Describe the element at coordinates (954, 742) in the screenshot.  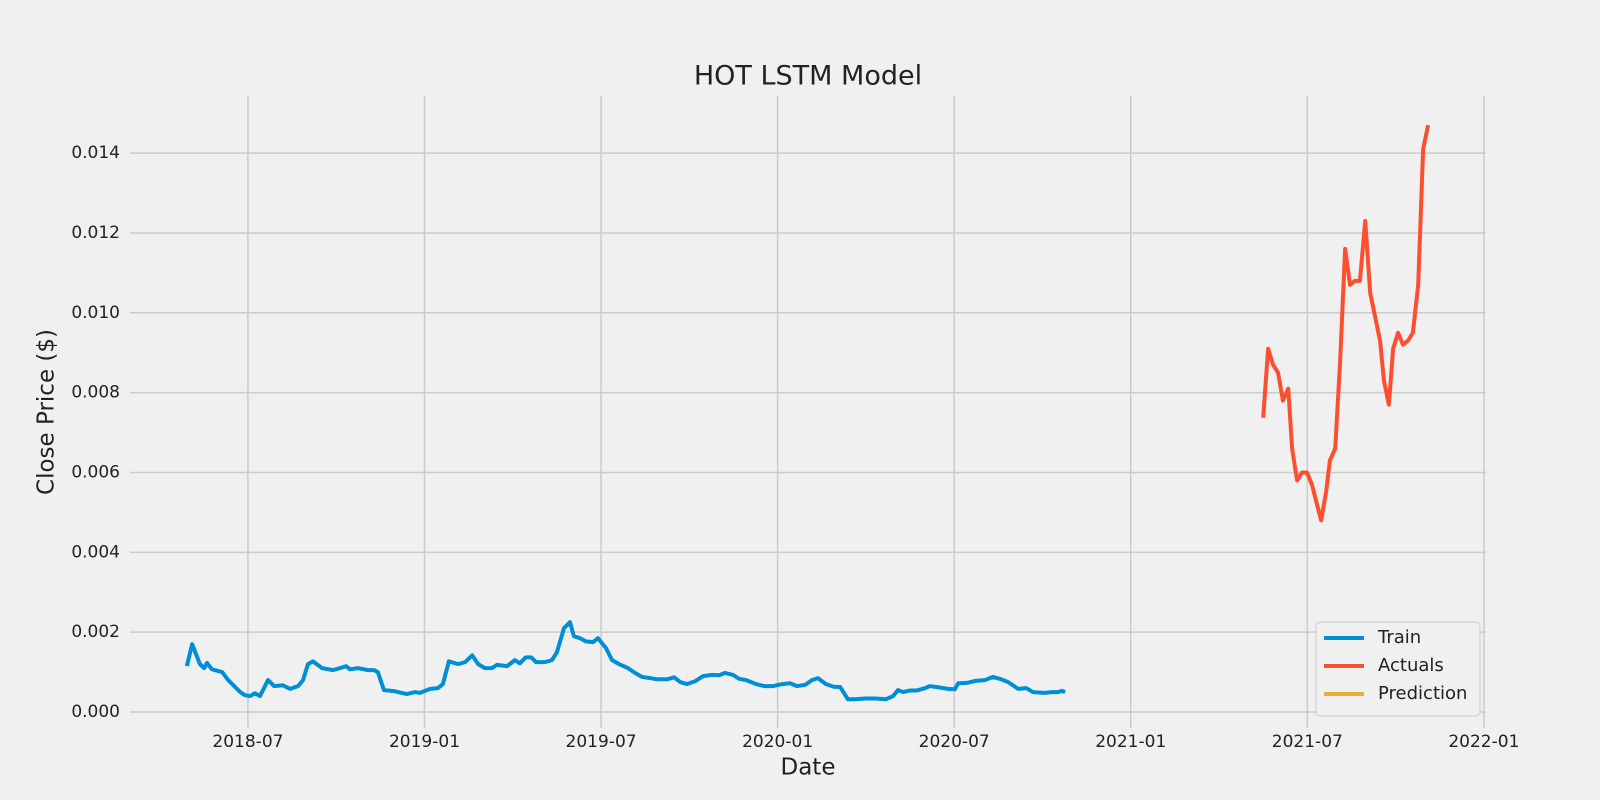
I see `x-tick-label: 2020-07` at that location.